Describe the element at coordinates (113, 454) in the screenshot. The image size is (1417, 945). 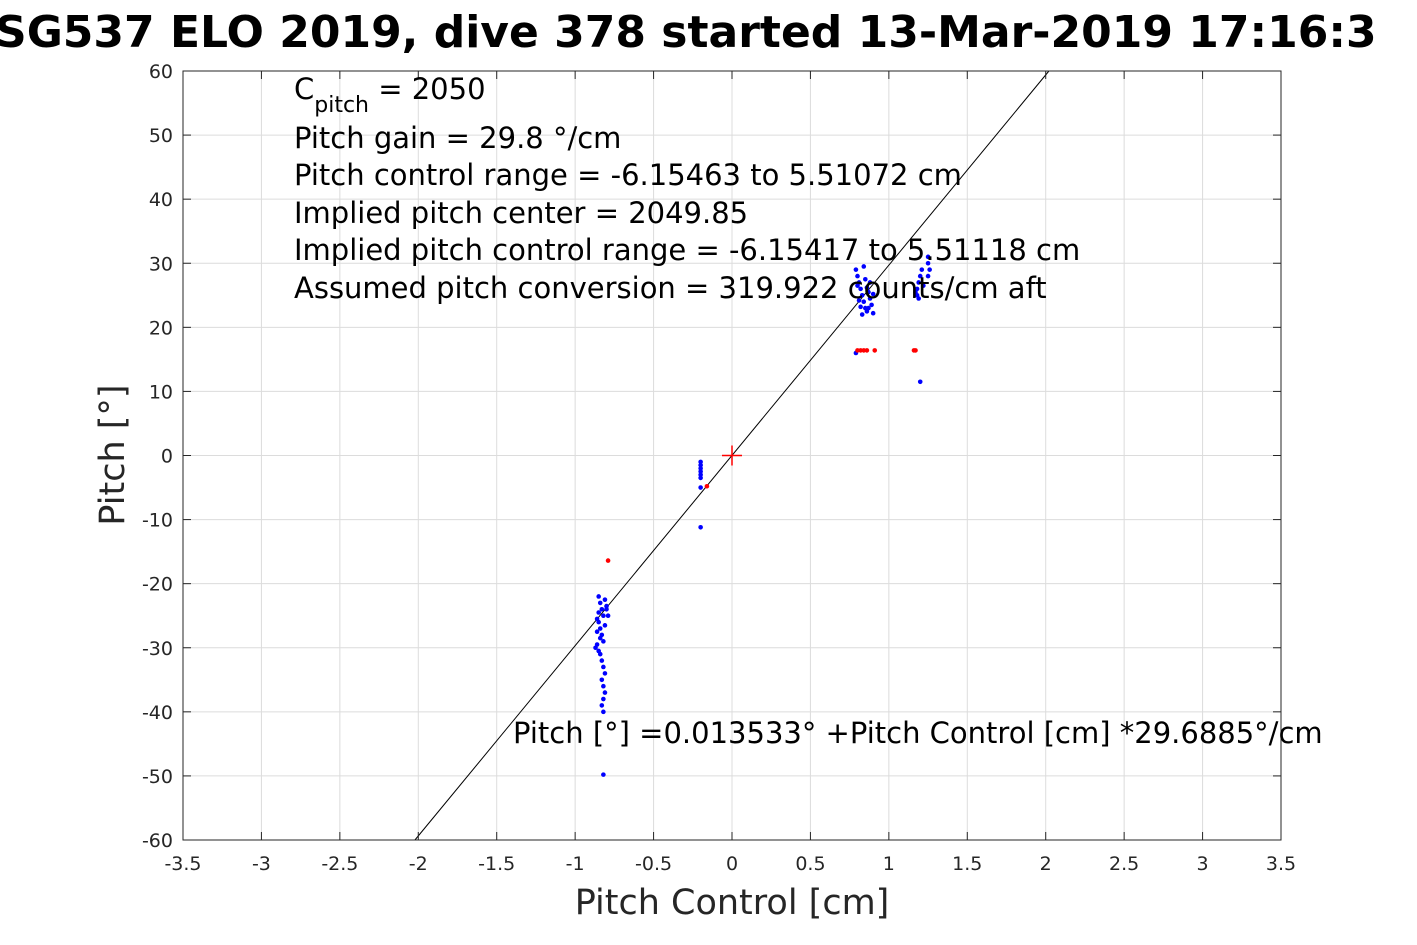
I see `y-axis-label: Pitch [°]` at that location.